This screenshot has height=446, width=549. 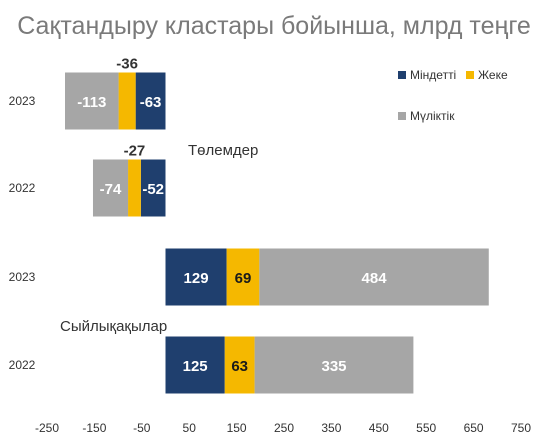 I want to click on data-label-1-2: 69, so click(x=243, y=278).